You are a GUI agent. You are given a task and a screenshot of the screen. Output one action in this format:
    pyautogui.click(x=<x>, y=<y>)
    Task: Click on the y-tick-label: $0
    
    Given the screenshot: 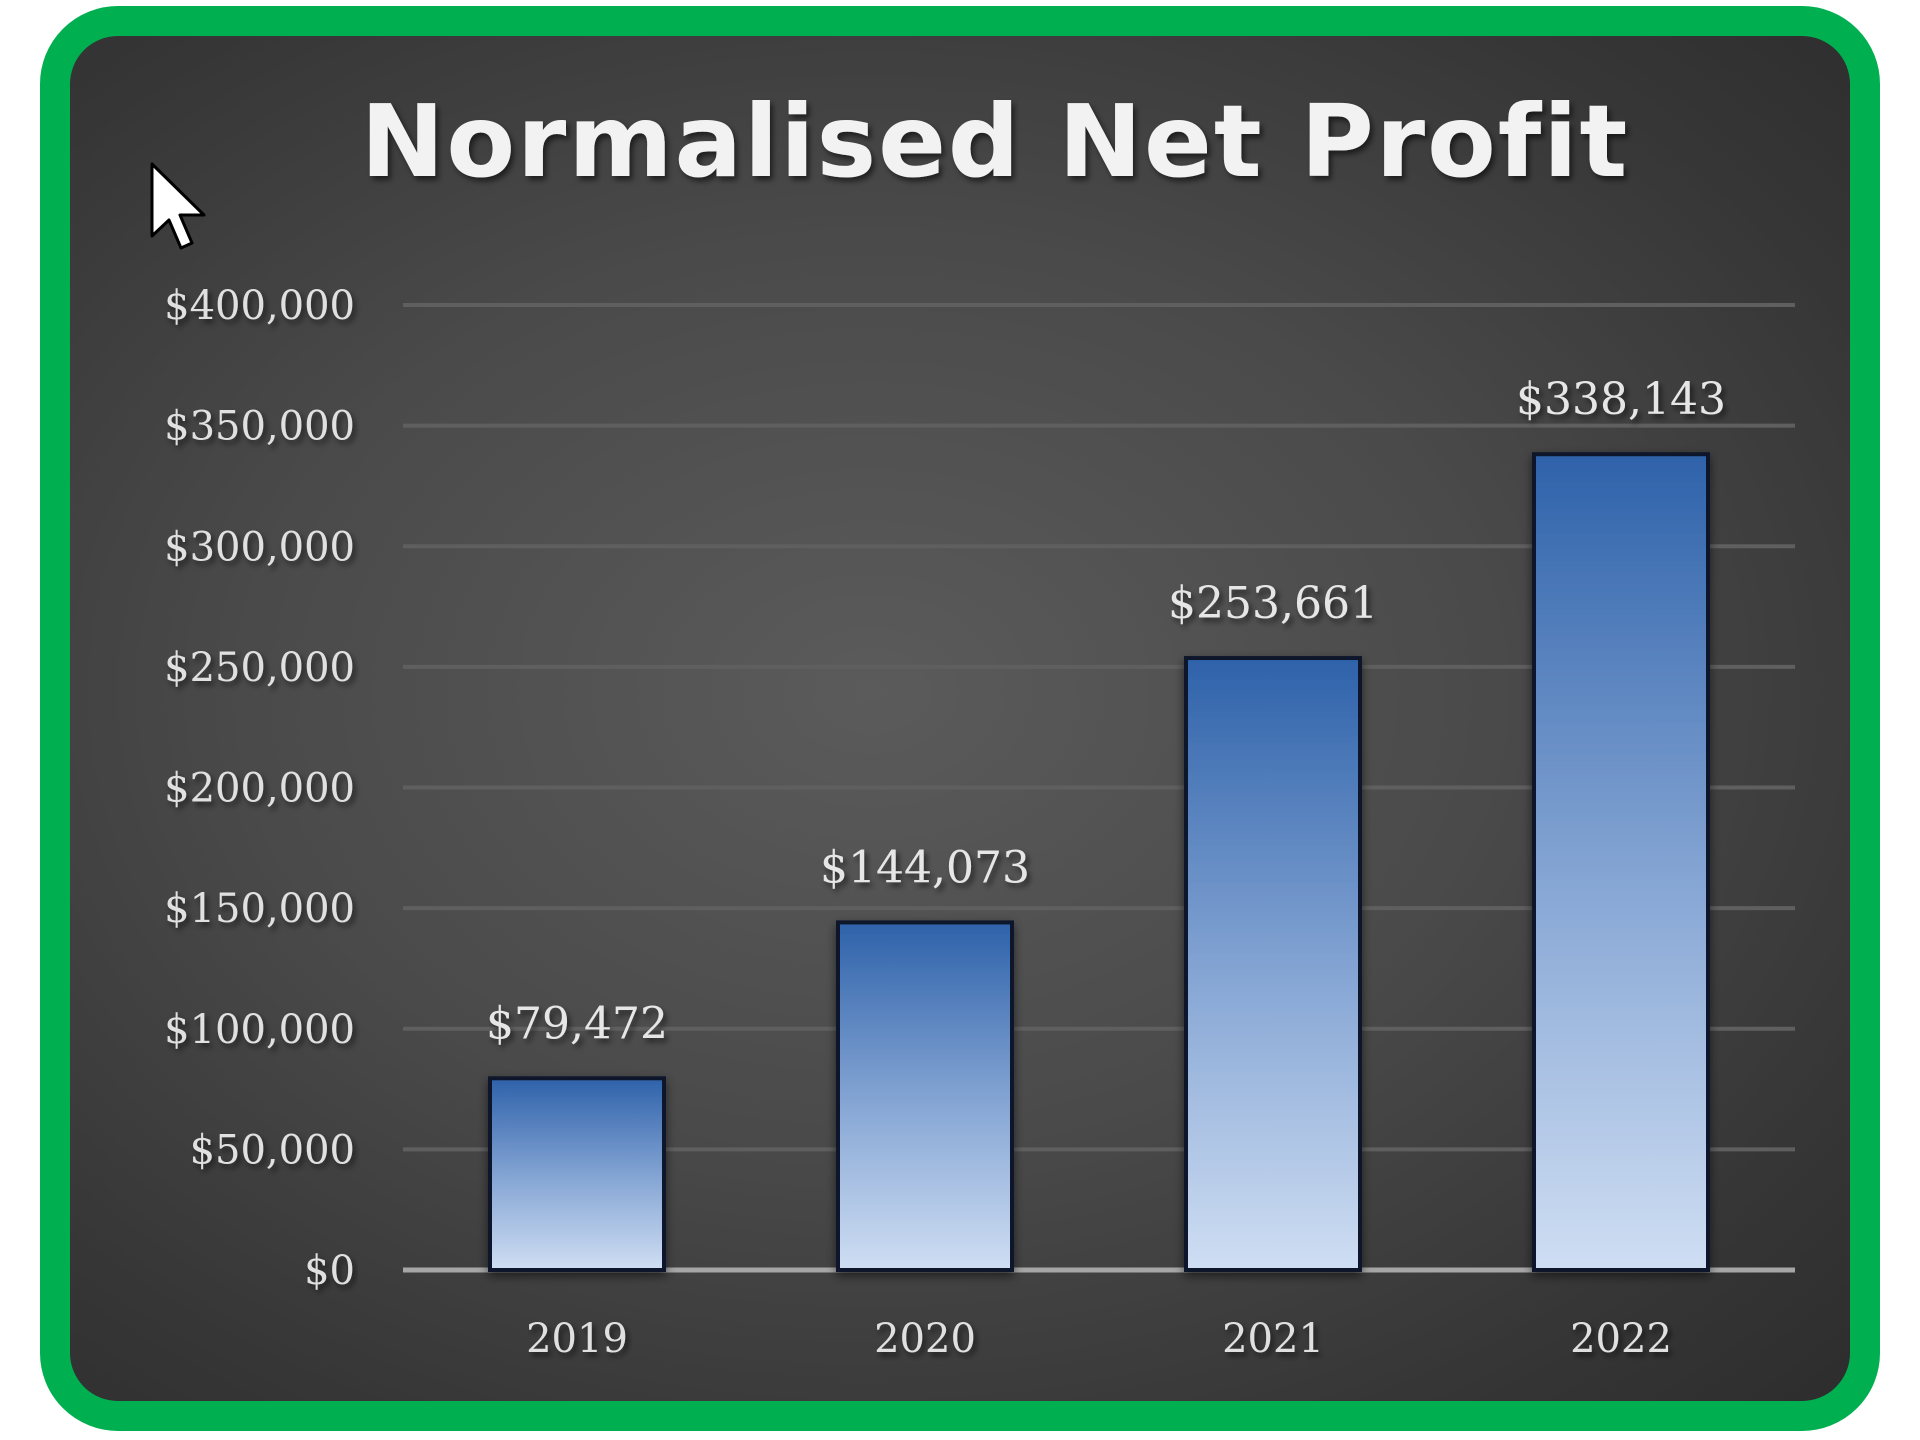 What is the action you would take?
    pyautogui.click(x=329, y=1271)
    